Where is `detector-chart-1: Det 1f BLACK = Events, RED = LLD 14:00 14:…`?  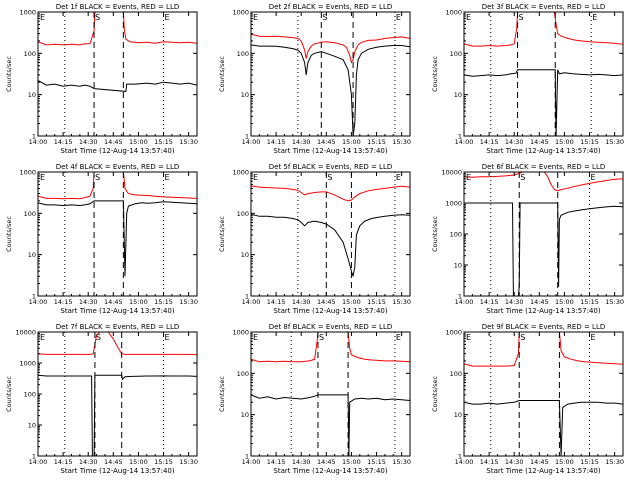 detector-chart-1: Det 1f BLACK = Events, RED = LLD 14:00 14:… is located at coordinates (101, 79).